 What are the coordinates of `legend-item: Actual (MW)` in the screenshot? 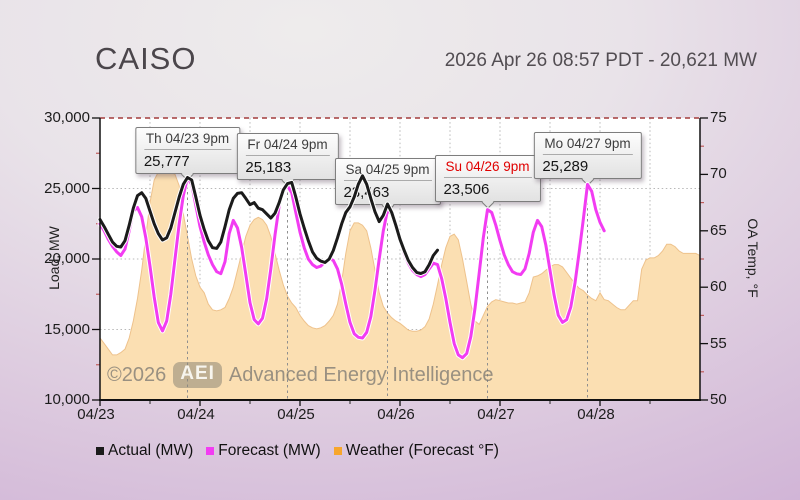 It's located at (144, 451).